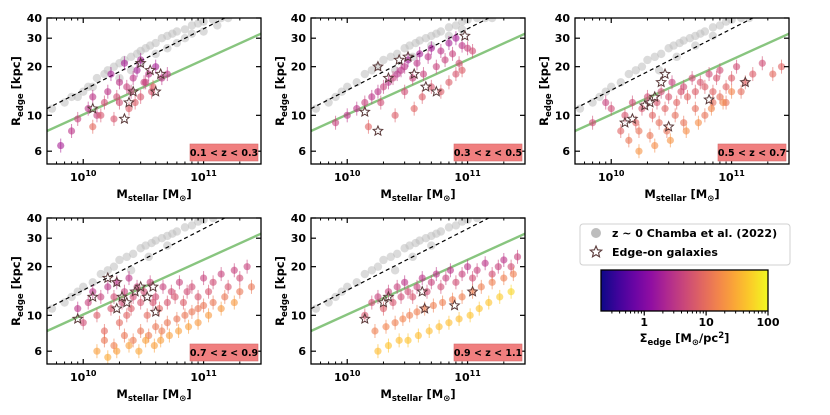 The image size is (830, 415). Describe the element at coordinates (694, 233) in the screenshot. I see `legend-label-z0: z ~ 0 Chamba et al. (2022)` at that location.